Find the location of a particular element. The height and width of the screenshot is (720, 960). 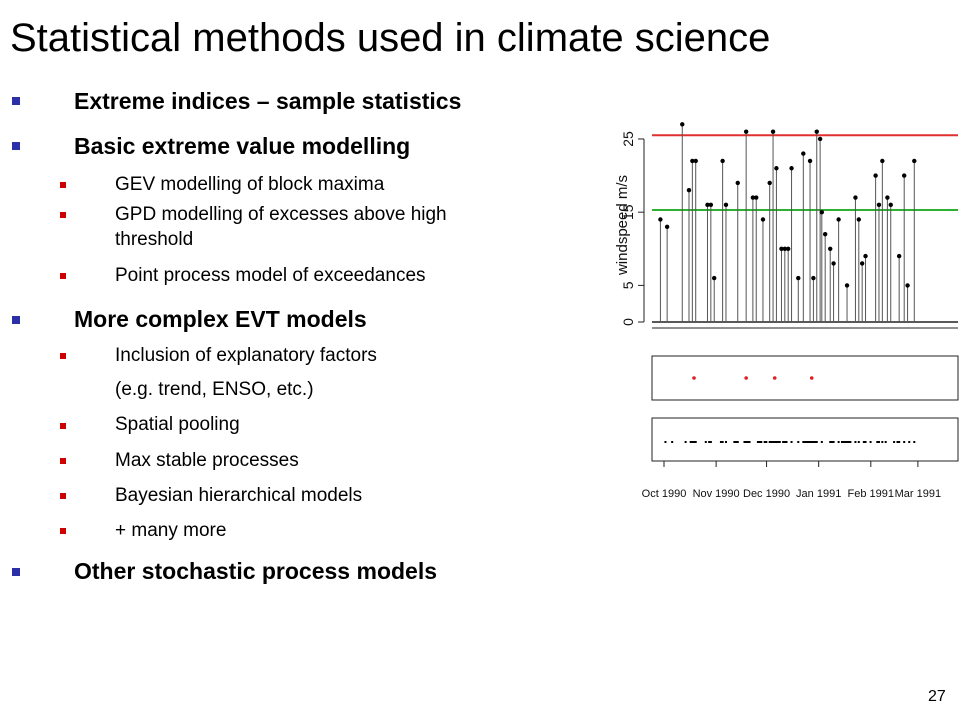

page-number: 27 is located at coordinates (937, 696).